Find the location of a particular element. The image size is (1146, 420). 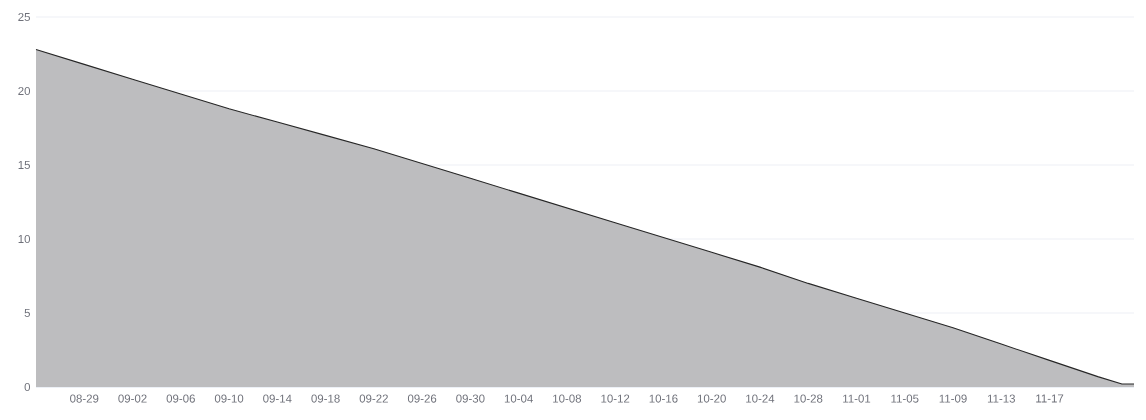

x-tick-label: 11-01 is located at coordinates (857, 398).